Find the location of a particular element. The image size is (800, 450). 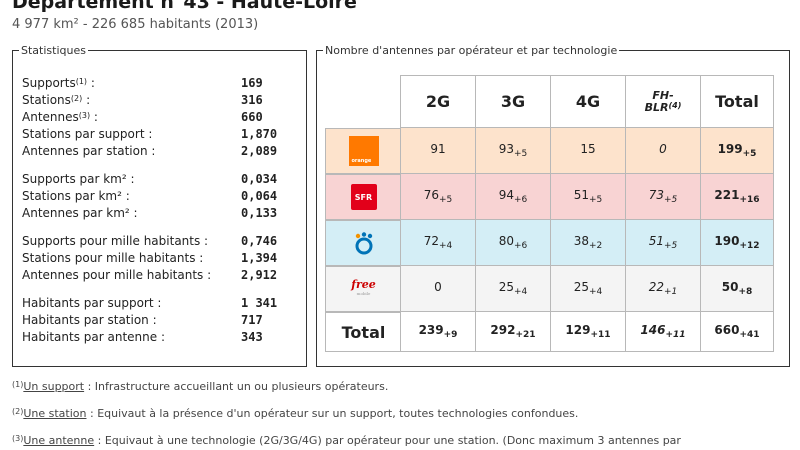

table-cell: 94+6 is located at coordinates (513, 196).